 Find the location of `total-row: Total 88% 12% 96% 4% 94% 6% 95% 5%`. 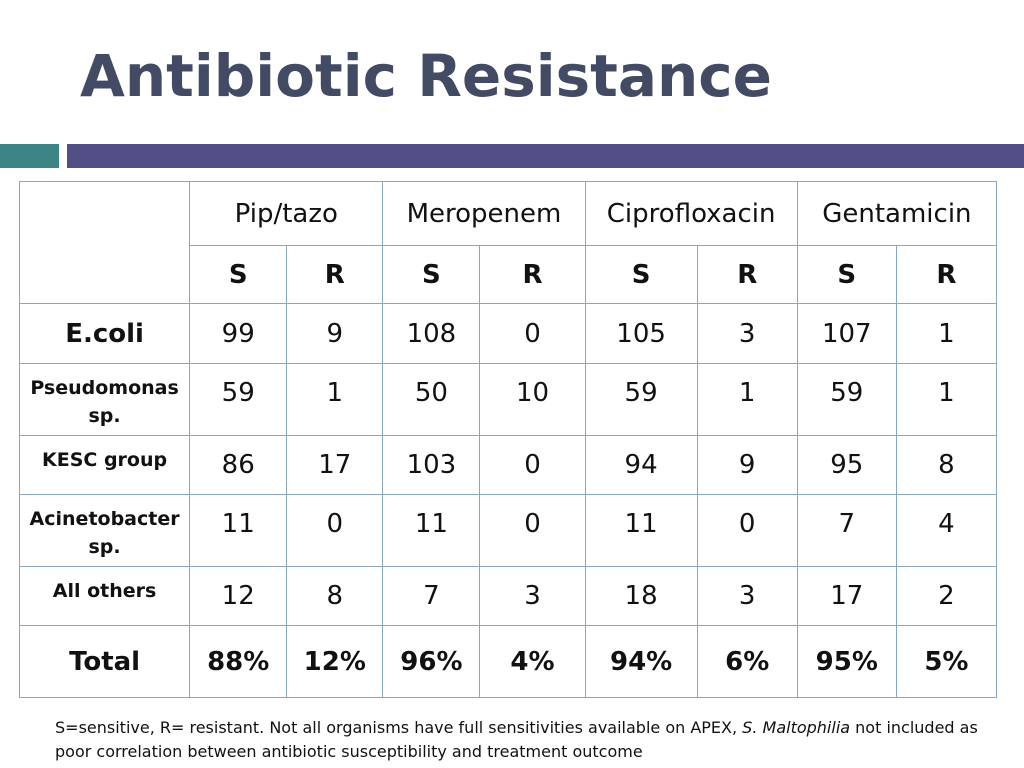

total-row: Total 88% 12% 96% 4% 94% 6% 95% 5% is located at coordinates (508, 661).